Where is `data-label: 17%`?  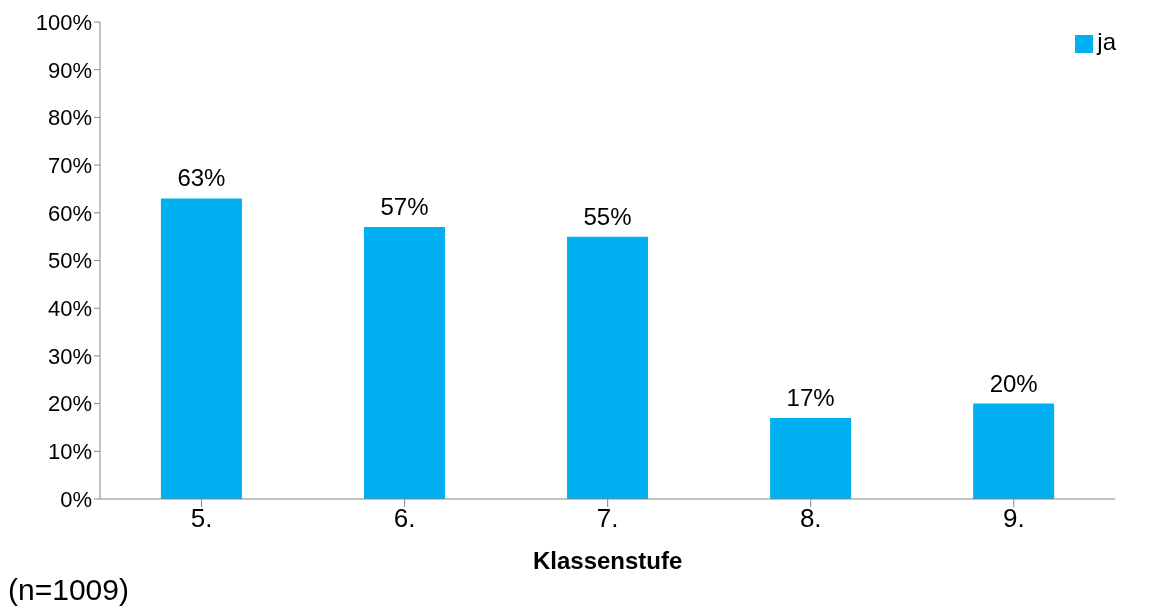
data-label: 17% is located at coordinates (810, 397).